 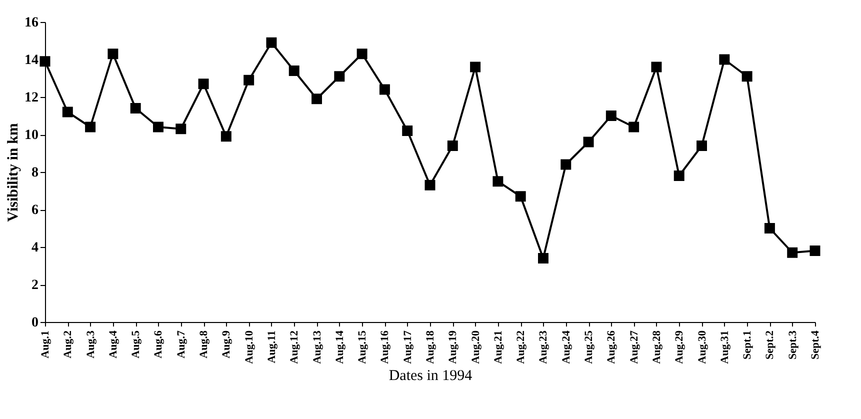 What do you see at coordinates (724, 347) in the screenshot?
I see `x-tick-label: Aug.31` at bounding box center [724, 347].